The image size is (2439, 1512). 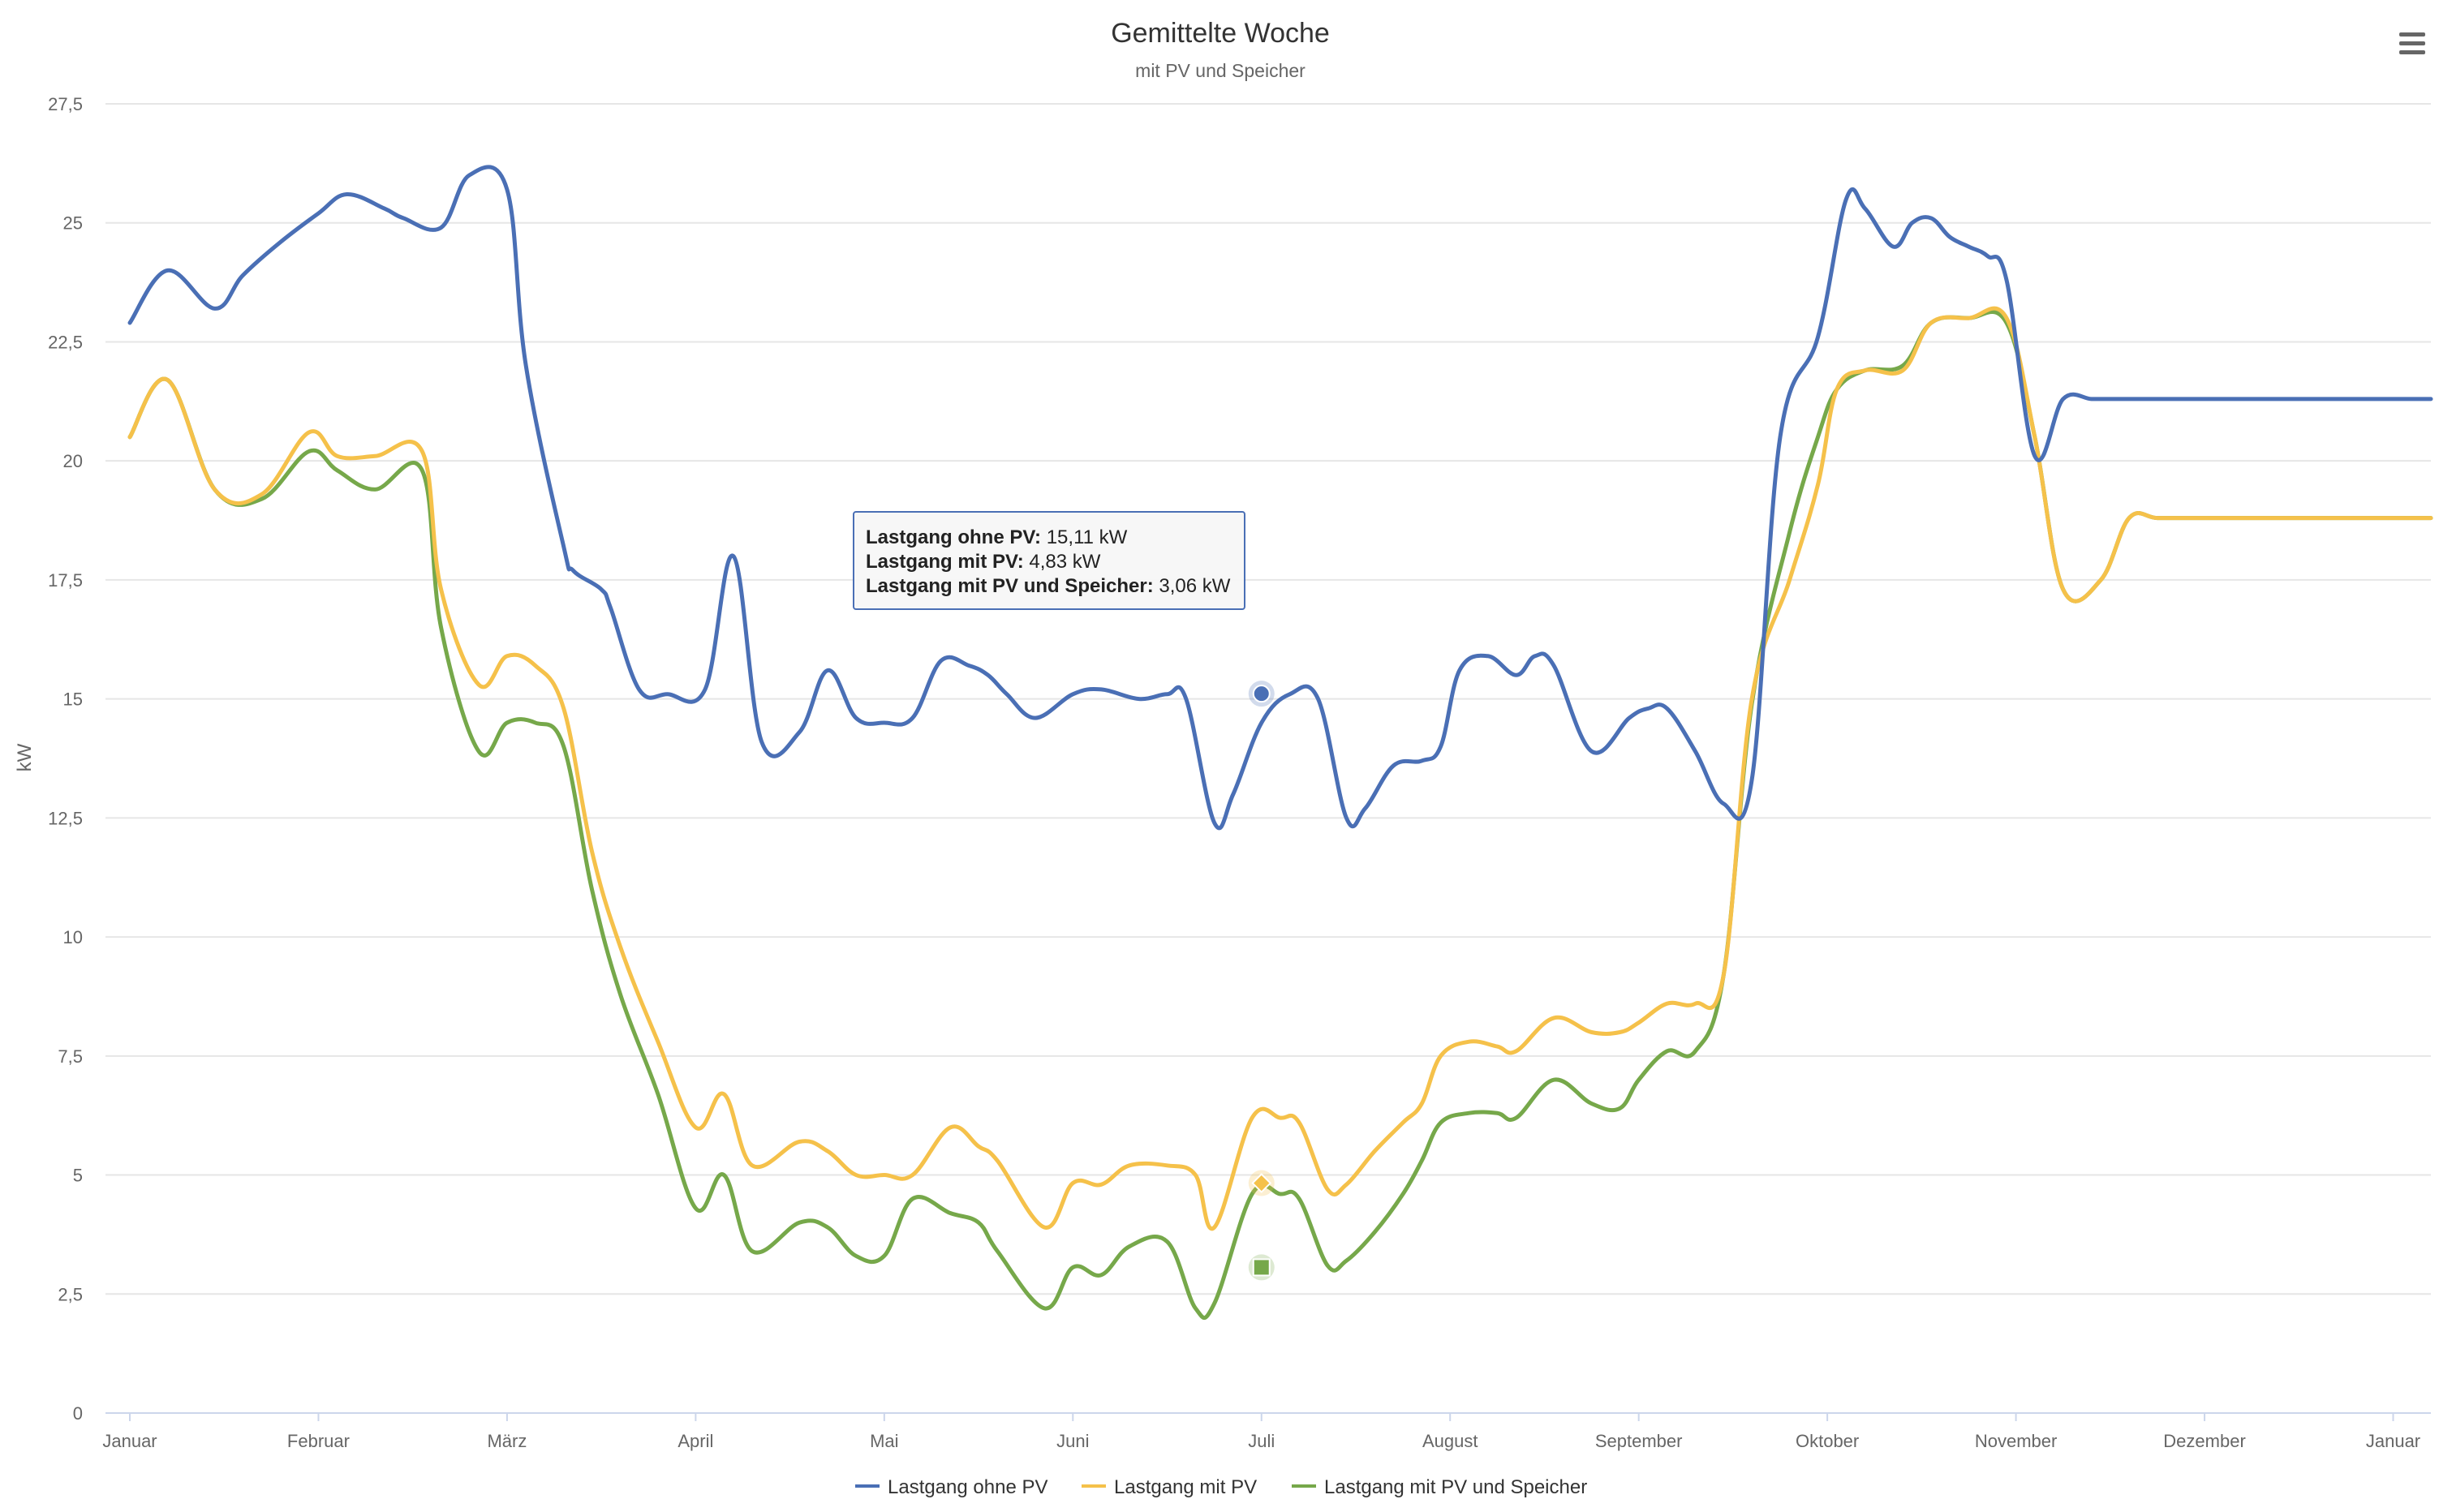 What do you see at coordinates (65, 580) in the screenshot?
I see `y-tick-label: 17,5` at bounding box center [65, 580].